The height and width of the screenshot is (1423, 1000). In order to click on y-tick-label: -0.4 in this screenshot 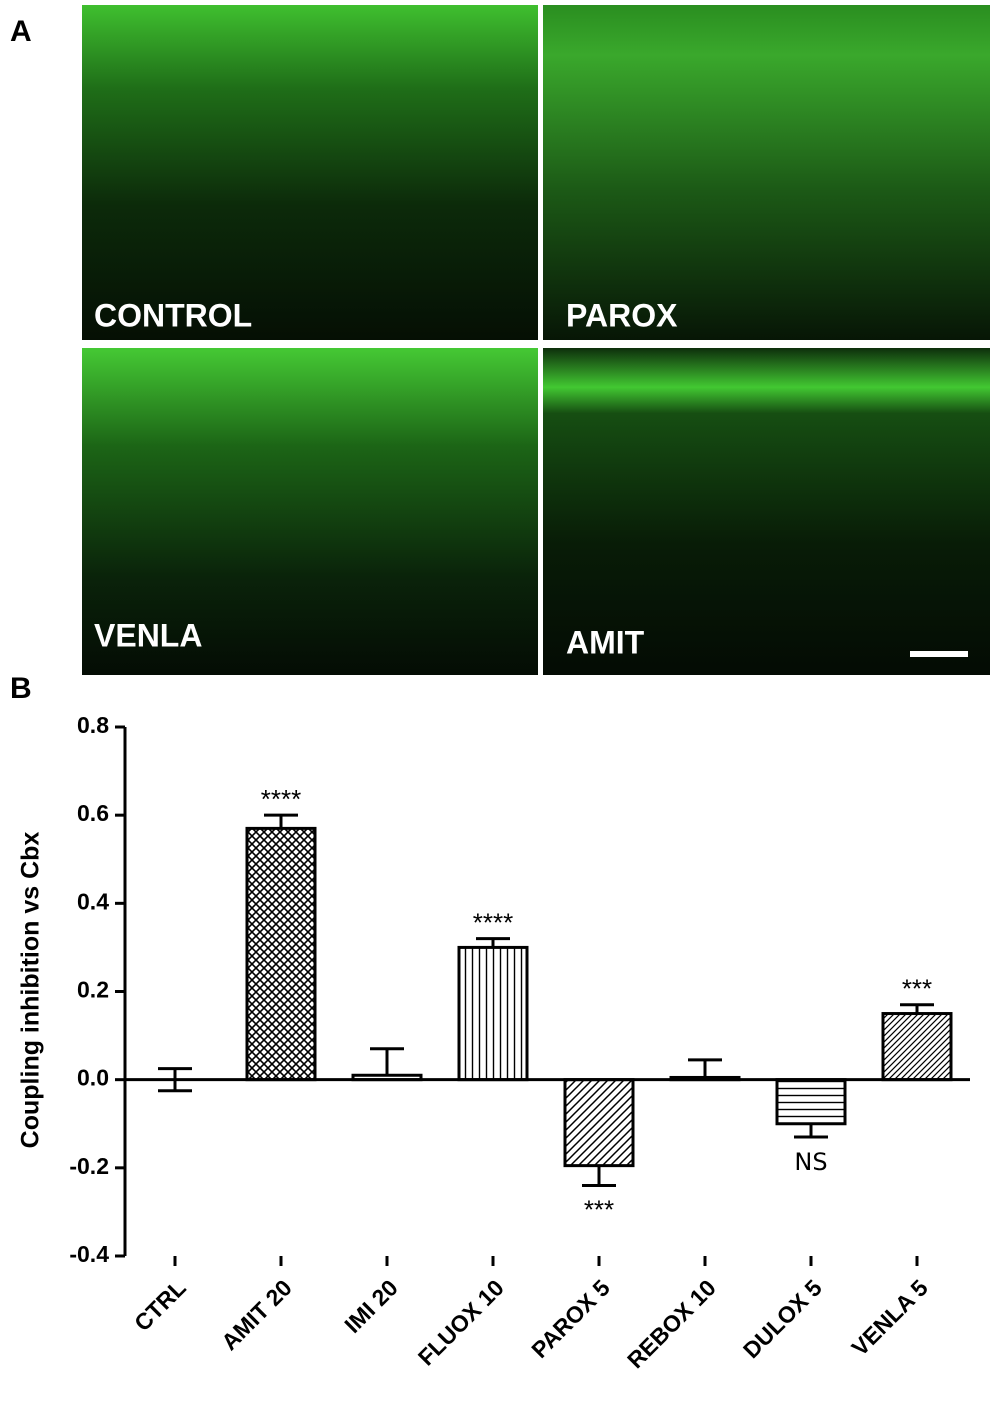, I will do `click(89, 1254)`.